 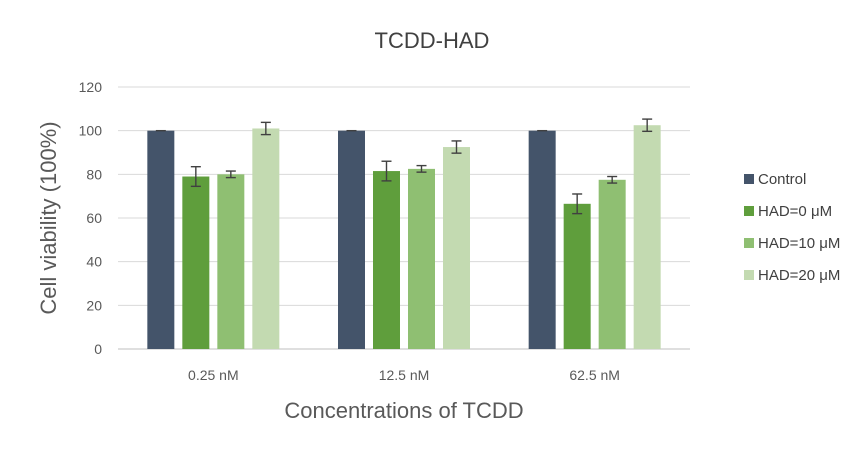 I want to click on y-tick-label-60: 60, so click(x=94, y=218).